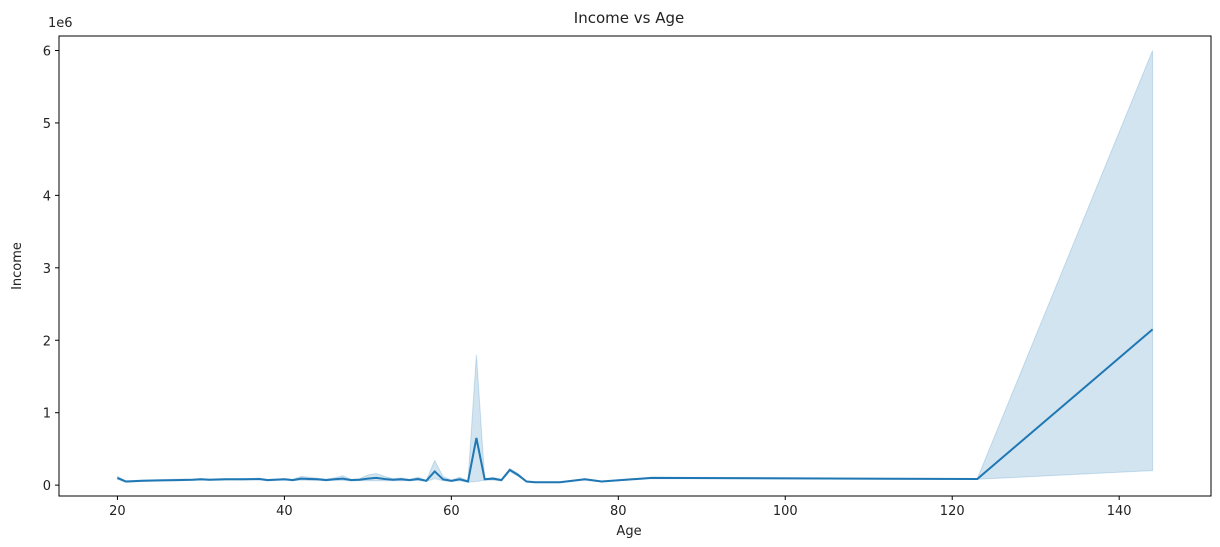 This screenshot has height=547, width=1220. I want to click on y-tick-label: 4, so click(47, 196).